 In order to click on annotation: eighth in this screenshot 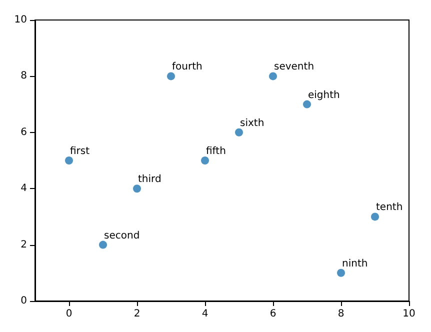, I will do `click(324, 95)`.